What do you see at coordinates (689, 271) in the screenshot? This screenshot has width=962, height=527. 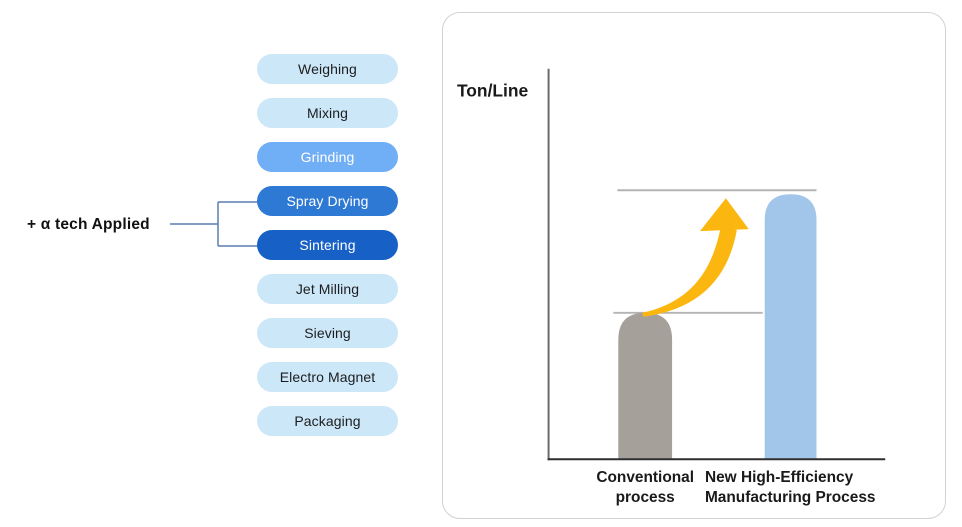 I see `growth-arrow-body` at bounding box center [689, 271].